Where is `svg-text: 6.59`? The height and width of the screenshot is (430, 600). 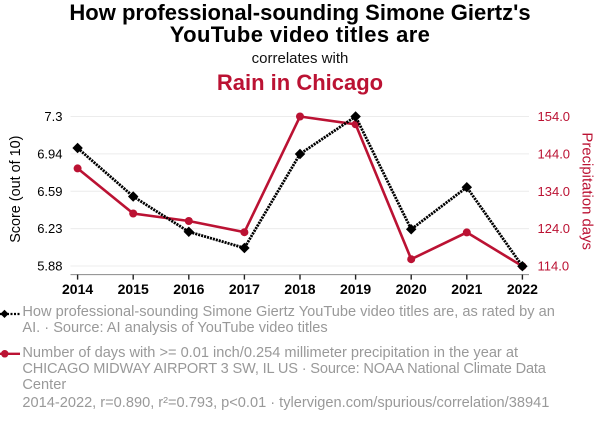
svg-text: 6.59 is located at coordinates (49, 191).